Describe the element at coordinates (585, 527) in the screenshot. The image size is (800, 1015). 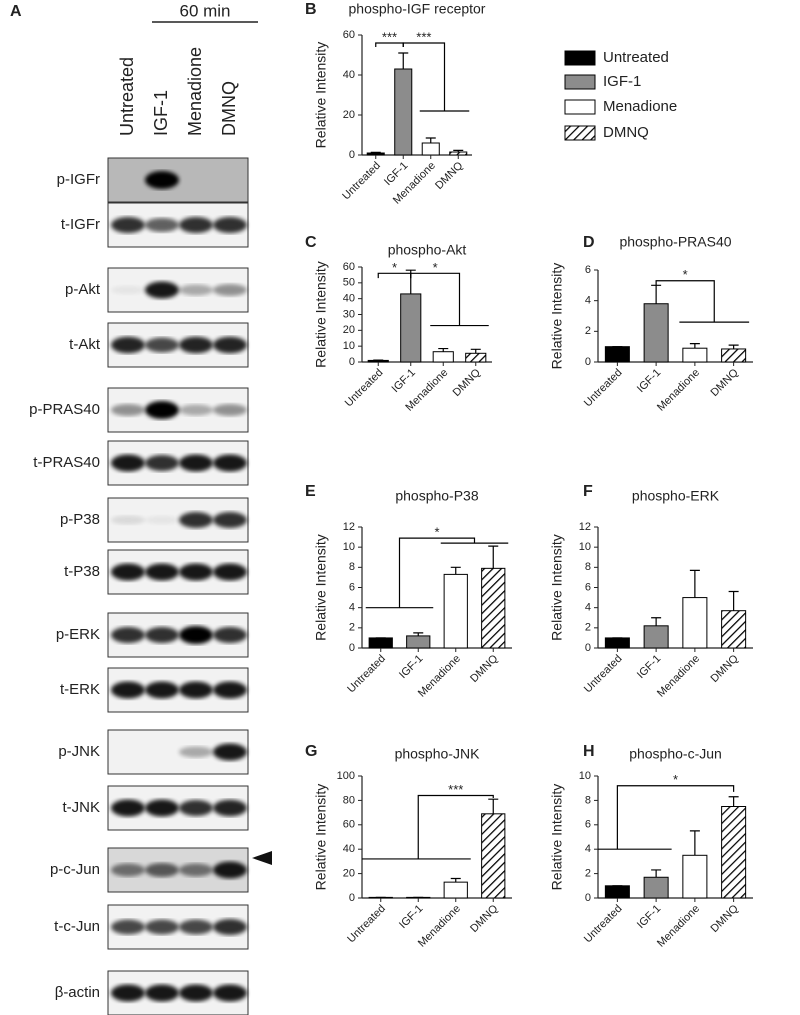
I see `y-tick-label: 12` at that location.